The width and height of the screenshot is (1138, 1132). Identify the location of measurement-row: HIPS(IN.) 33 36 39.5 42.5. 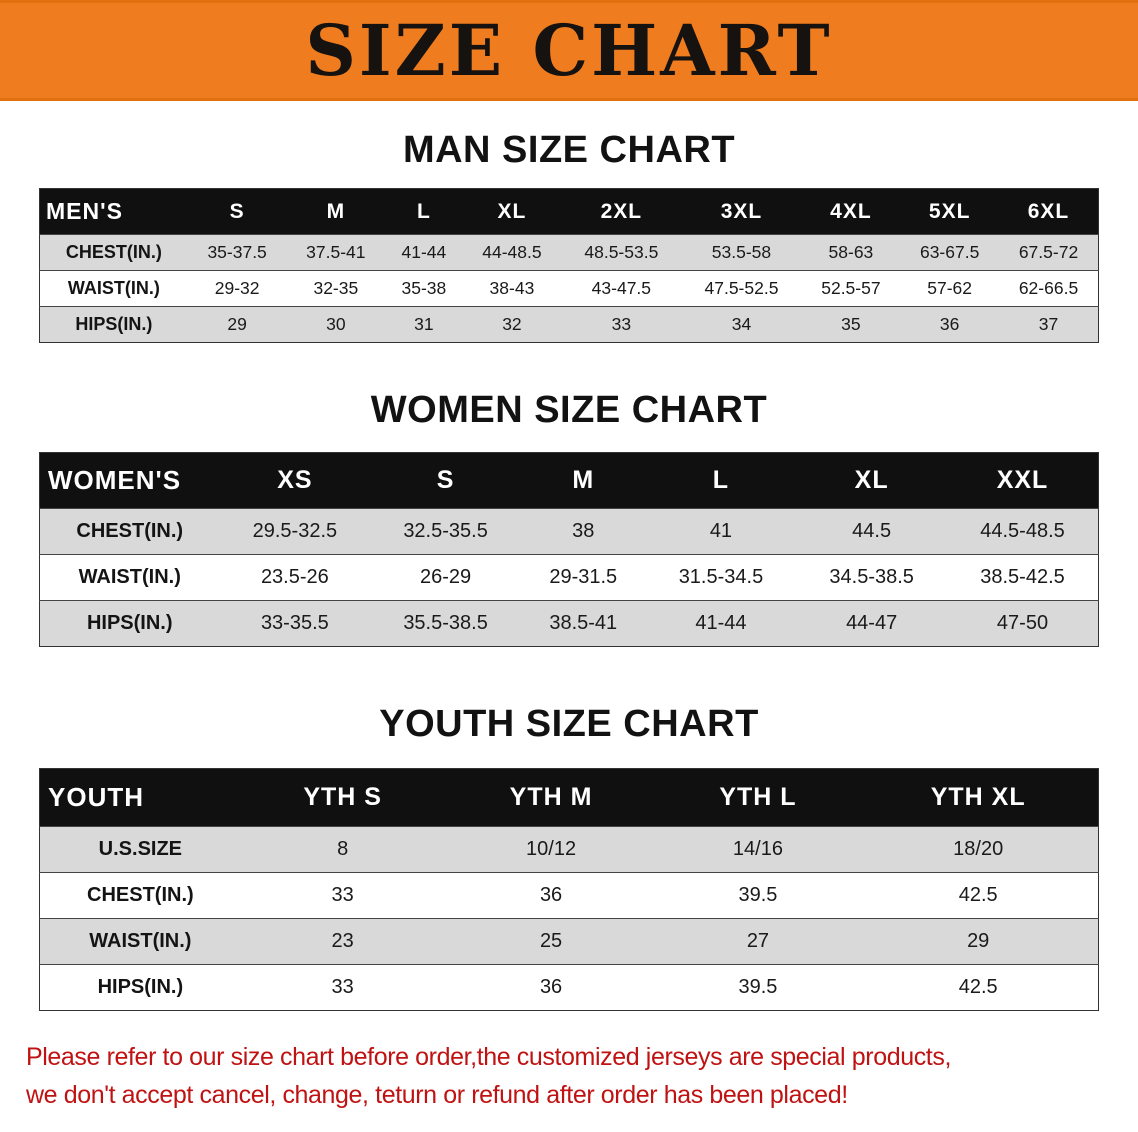
(569, 987).